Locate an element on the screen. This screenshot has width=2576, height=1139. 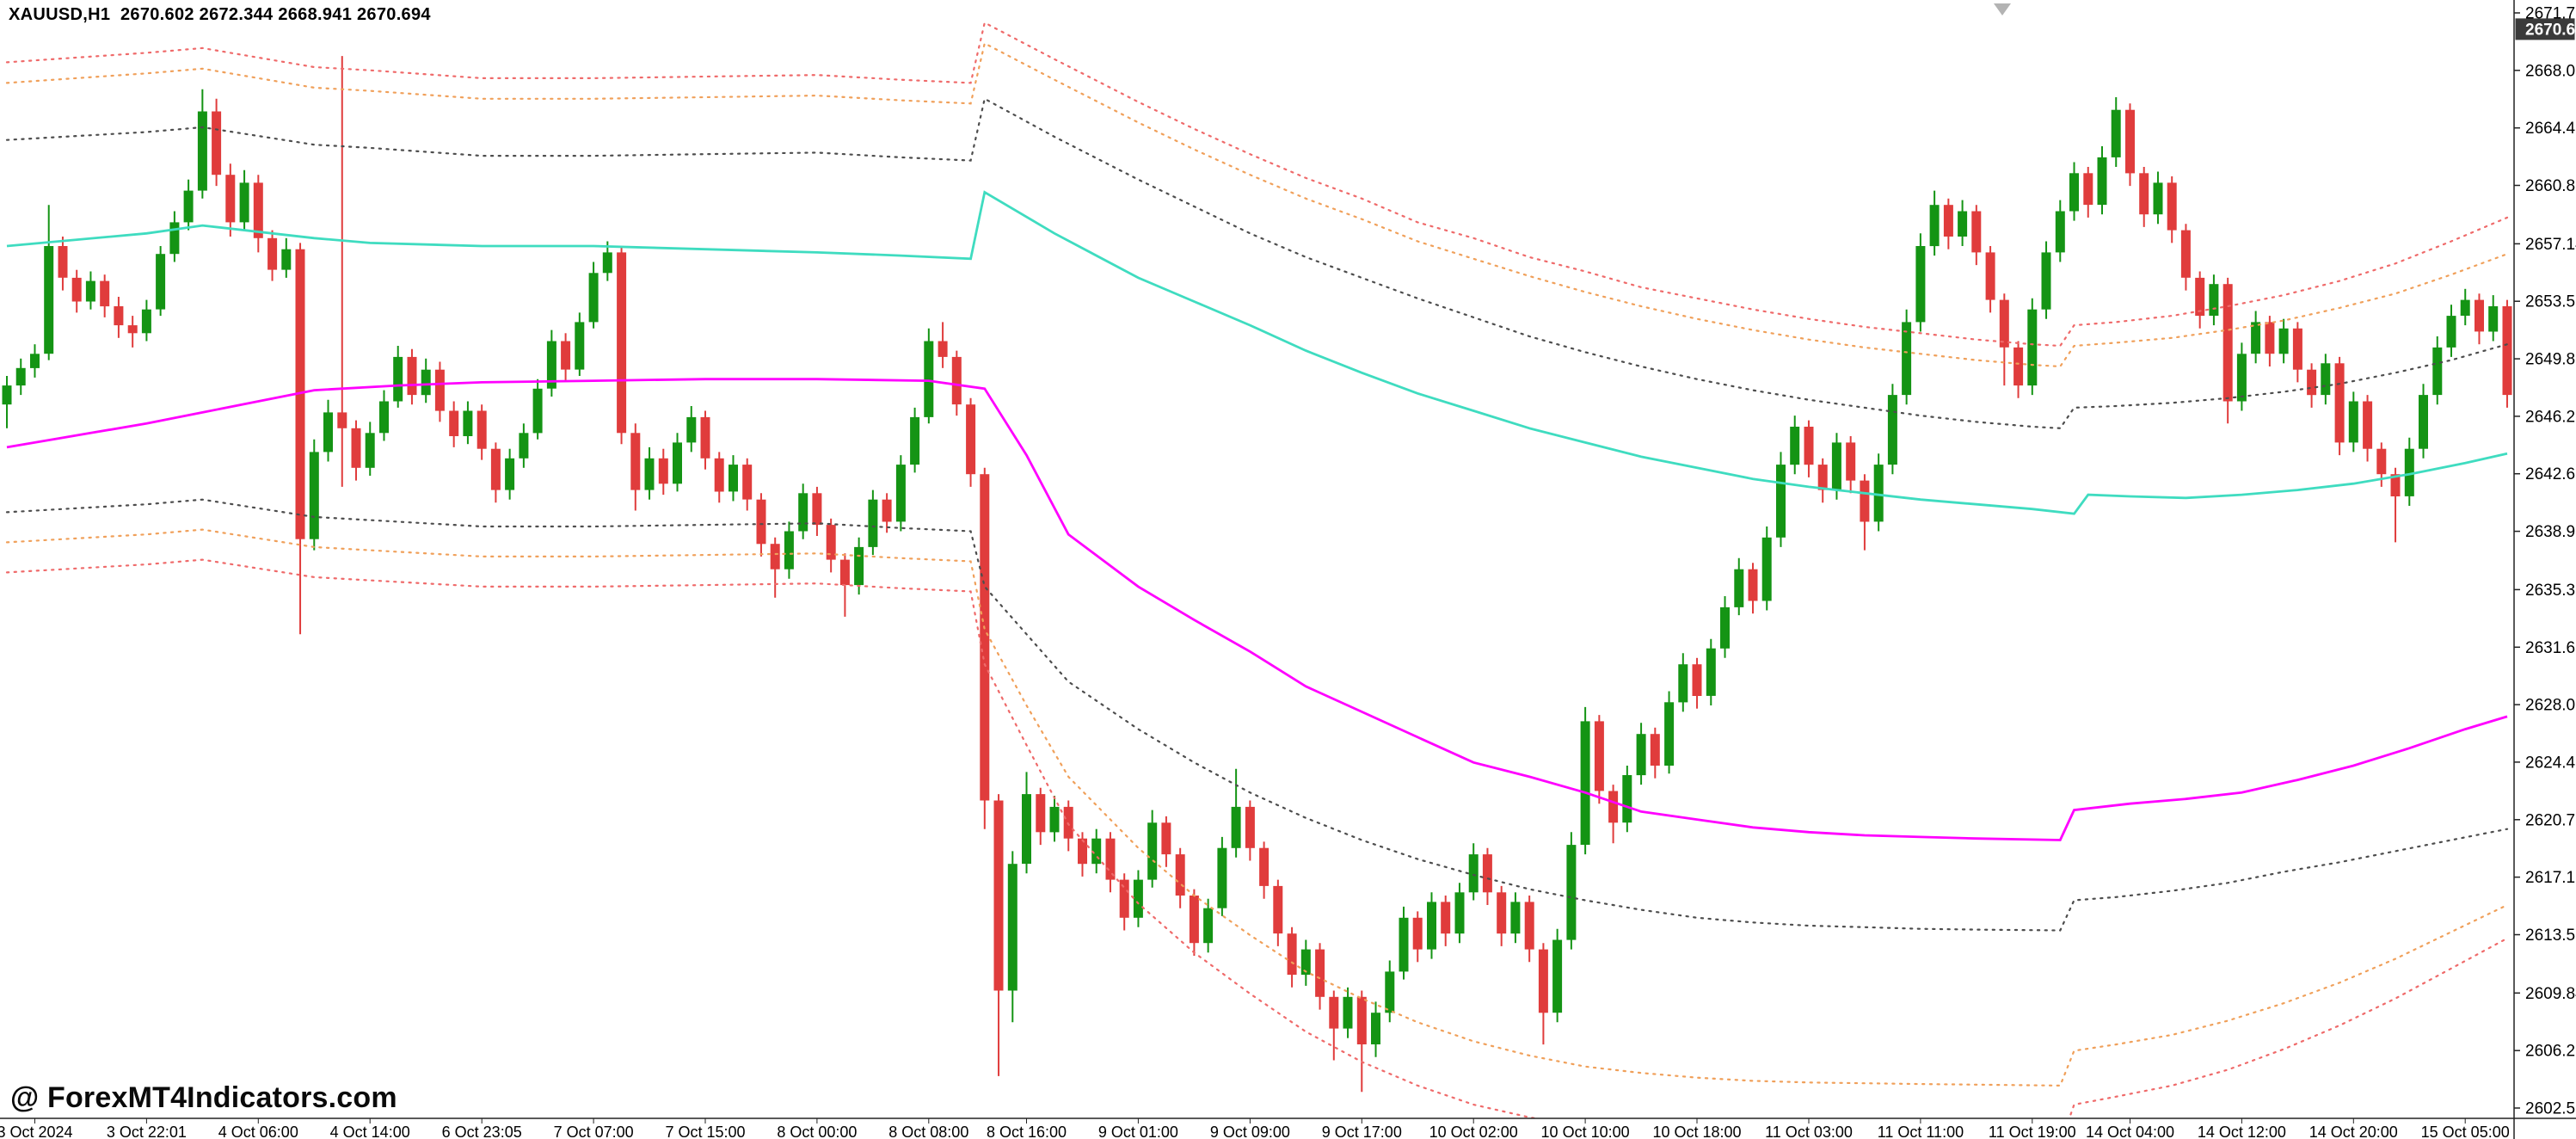
time-axis-label: 14 Oct 04:00 is located at coordinates (2130, 1131).